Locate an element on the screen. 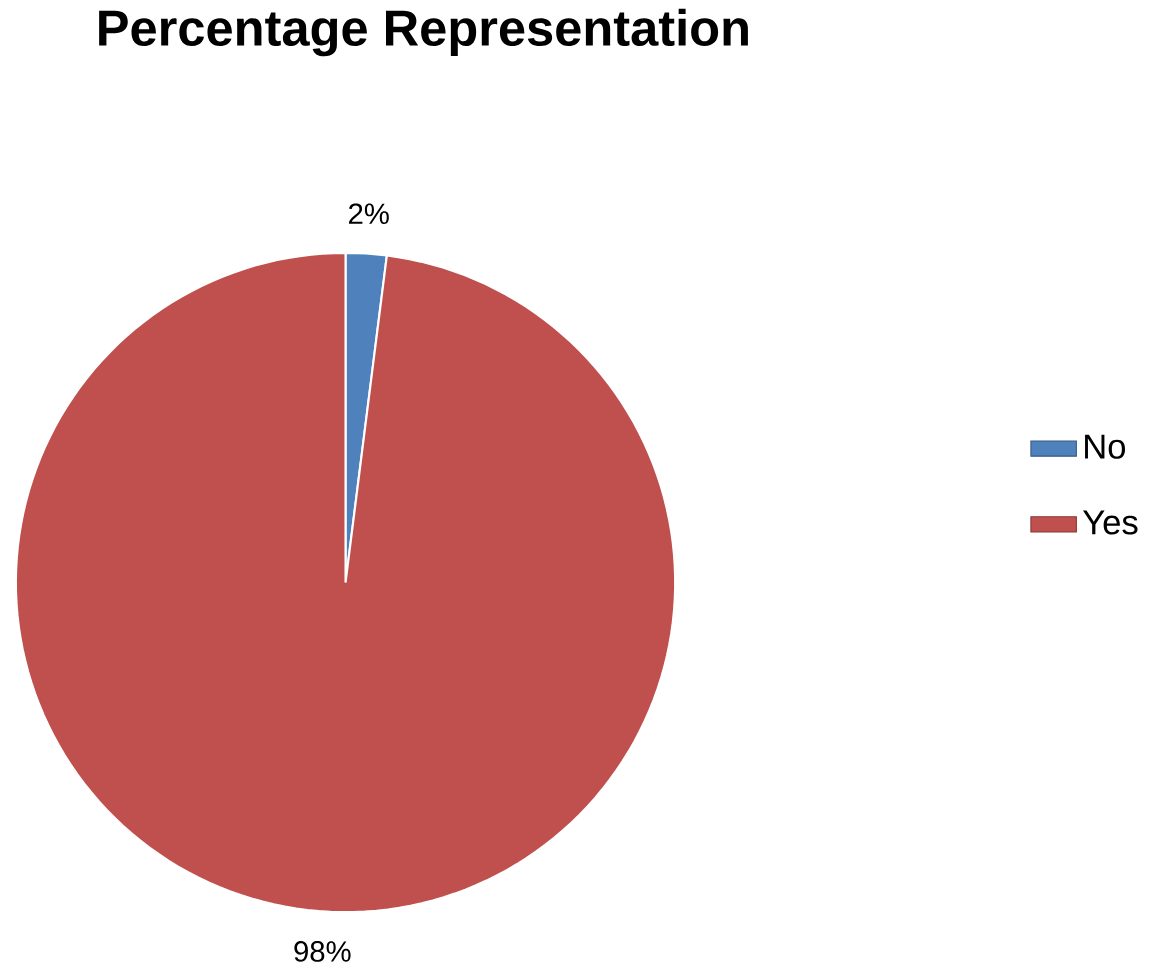  chart-title: Percentage Representation is located at coordinates (423, 33).